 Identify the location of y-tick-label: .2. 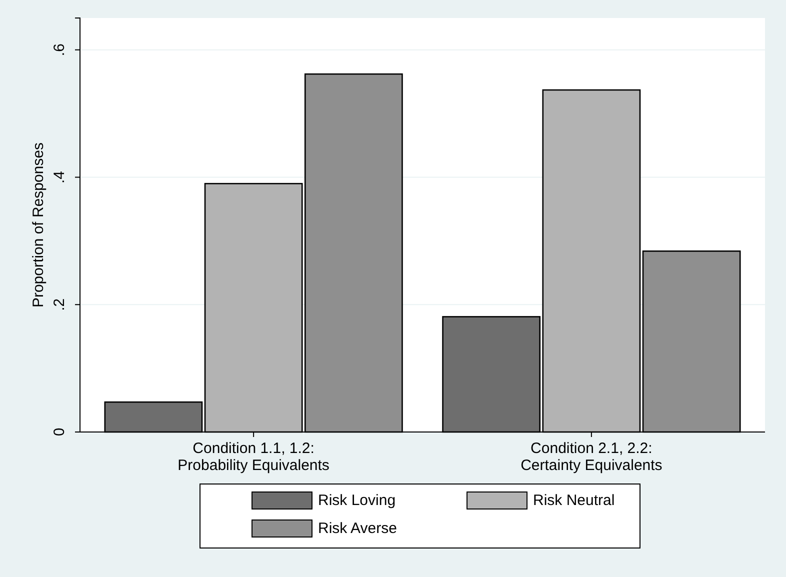
(59, 304).